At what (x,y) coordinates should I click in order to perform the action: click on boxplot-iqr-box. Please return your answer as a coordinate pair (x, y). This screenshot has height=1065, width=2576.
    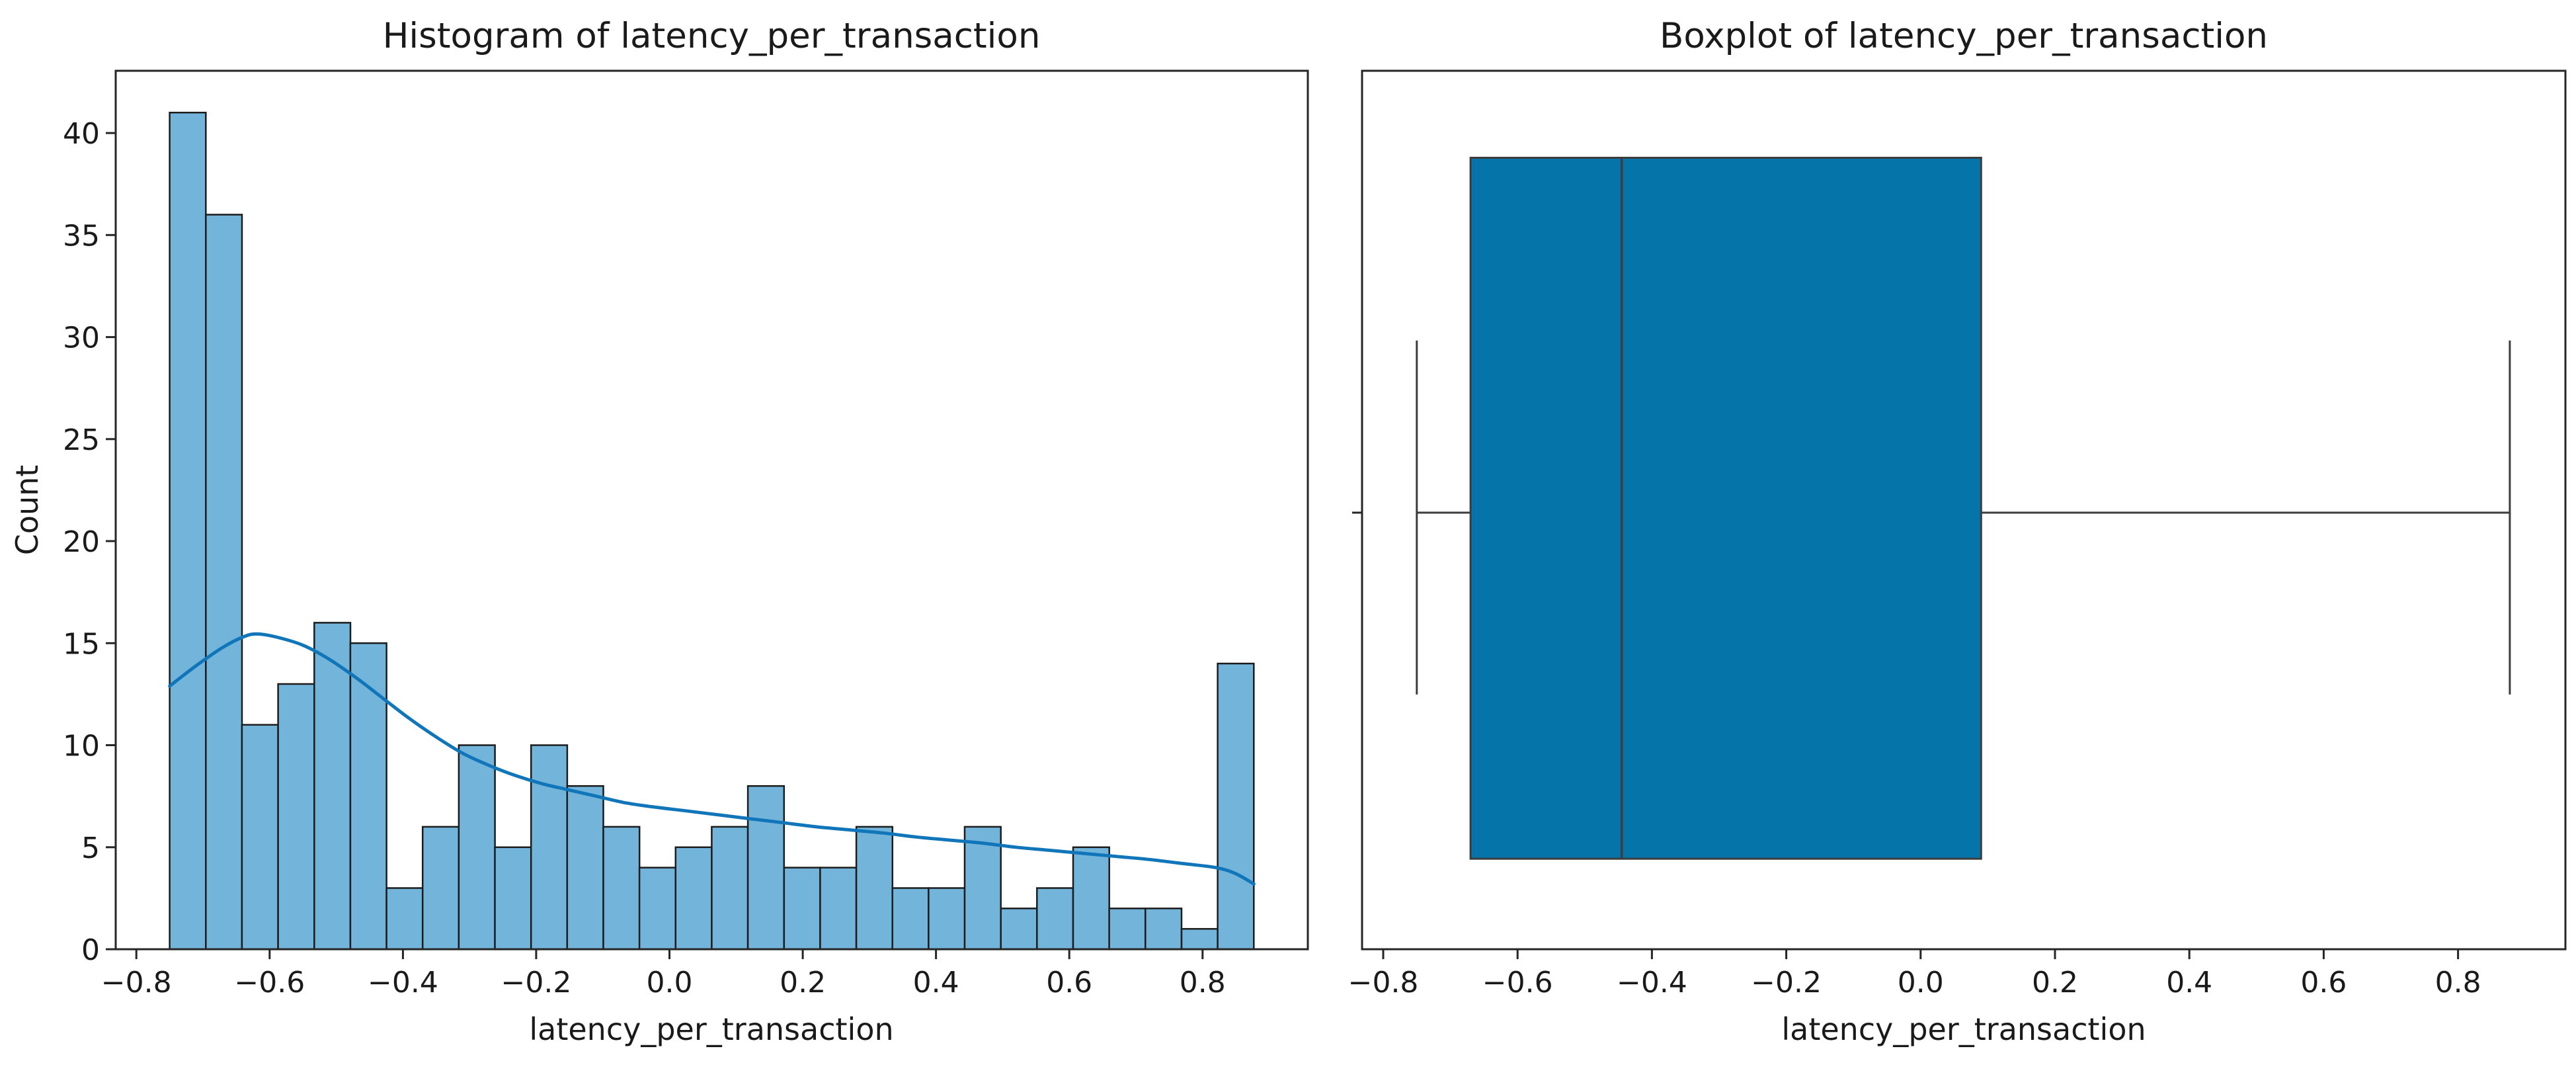
    Looking at the image, I should click on (1725, 508).